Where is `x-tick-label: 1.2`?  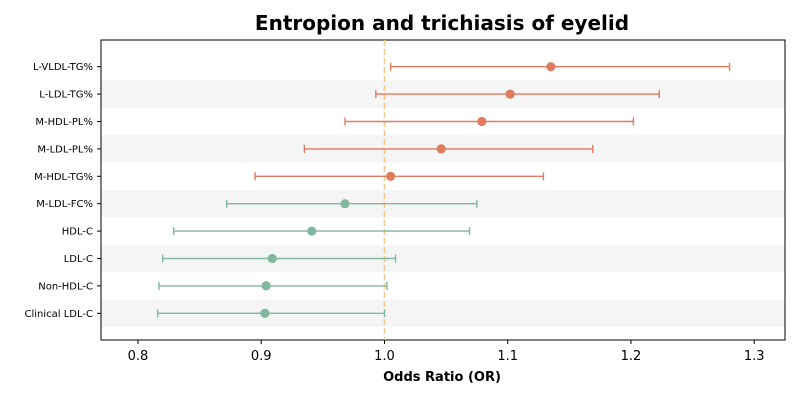 x-tick-label: 1.2 is located at coordinates (631, 356).